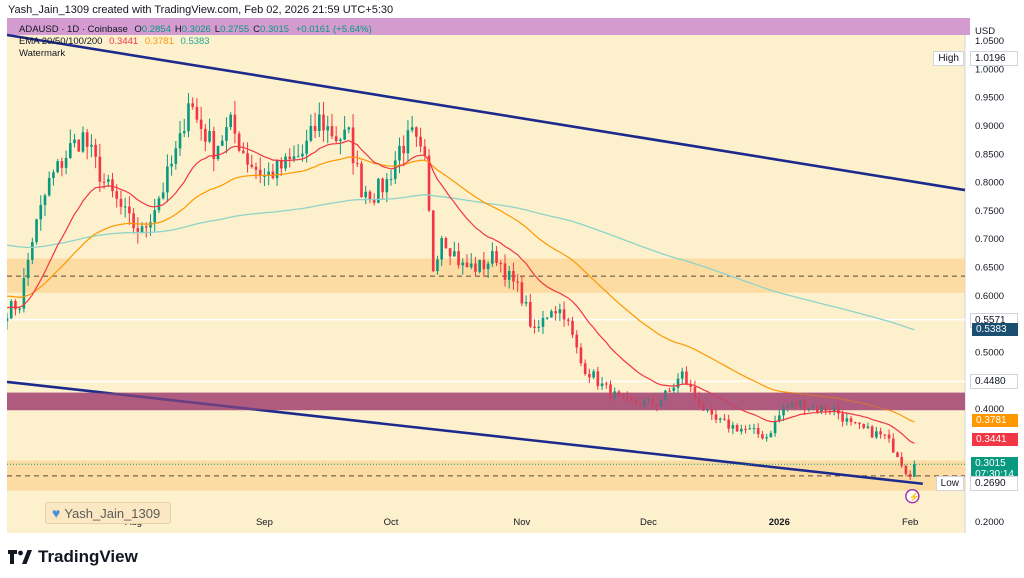 This screenshot has width=1024, height=578. What do you see at coordinates (42, 53) in the screenshot?
I see `watermark-legend: Watermark` at bounding box center [42, 53].